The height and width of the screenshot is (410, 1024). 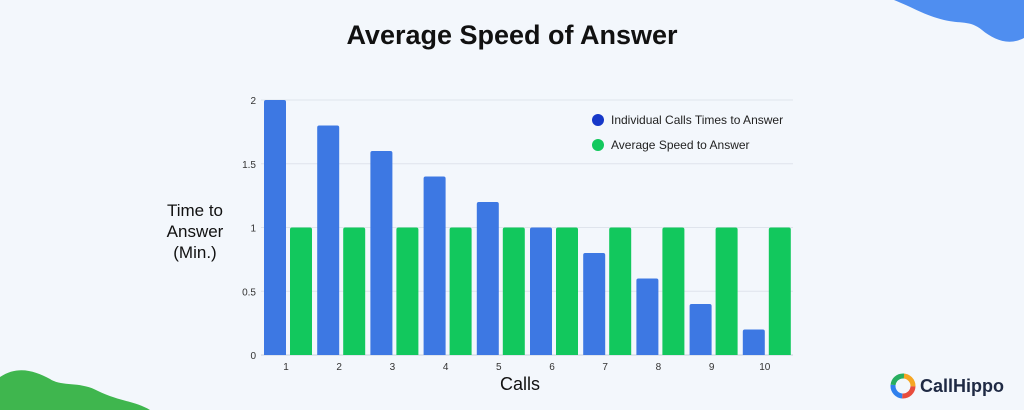 What do you see at coordinates (253, 229) in the screenshot?
I see `y-tick-label: 1` at bounding box center [253, 229].